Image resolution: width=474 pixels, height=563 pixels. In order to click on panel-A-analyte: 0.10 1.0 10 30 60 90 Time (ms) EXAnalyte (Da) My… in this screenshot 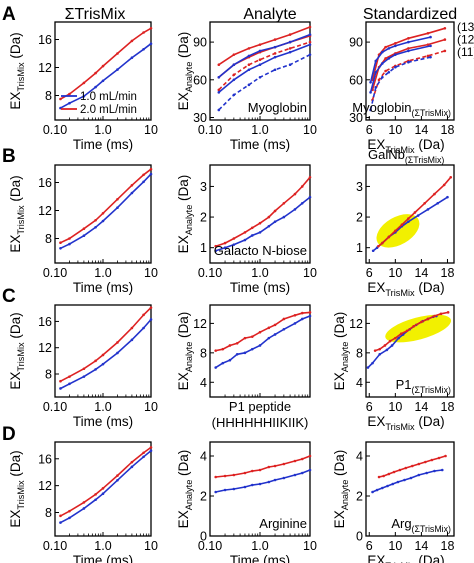, I will do `click(246, 86)`.